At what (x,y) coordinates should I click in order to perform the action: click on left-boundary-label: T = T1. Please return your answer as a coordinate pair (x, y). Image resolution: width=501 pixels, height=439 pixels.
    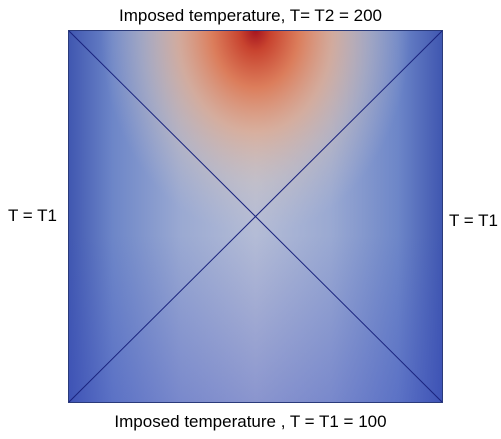
    Looking at the image, I should click on (32, 215).